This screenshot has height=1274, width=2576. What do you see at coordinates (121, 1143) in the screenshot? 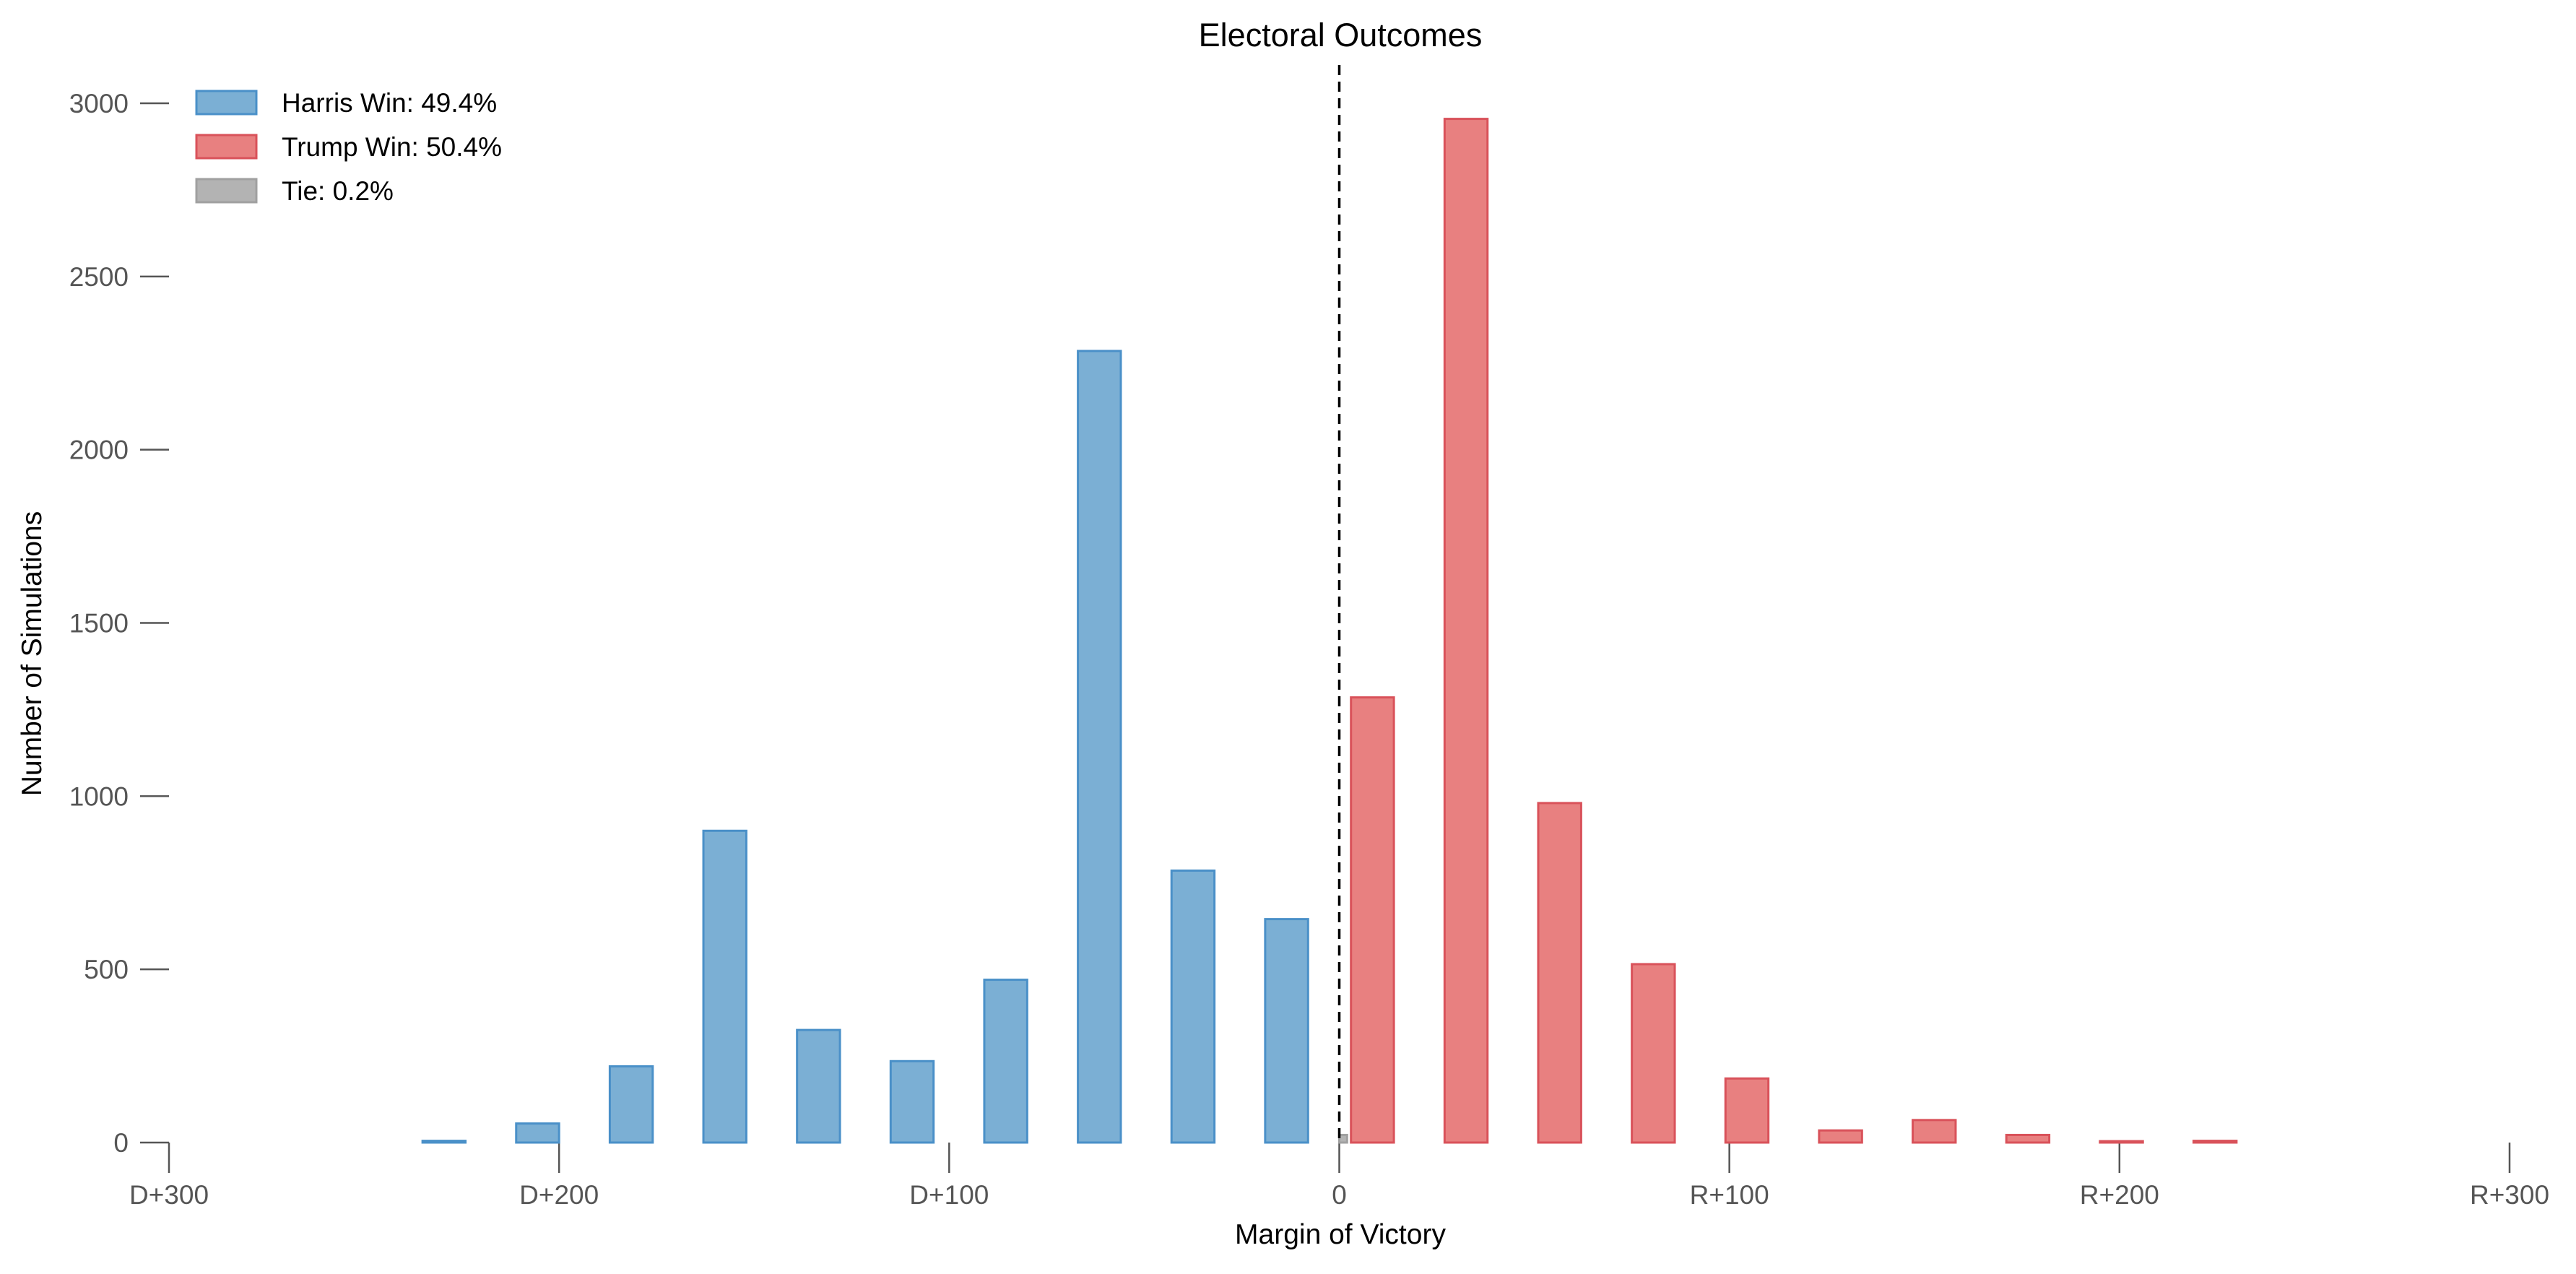
I see `y-tick-label: 0` at bounding box center [121, 1143].